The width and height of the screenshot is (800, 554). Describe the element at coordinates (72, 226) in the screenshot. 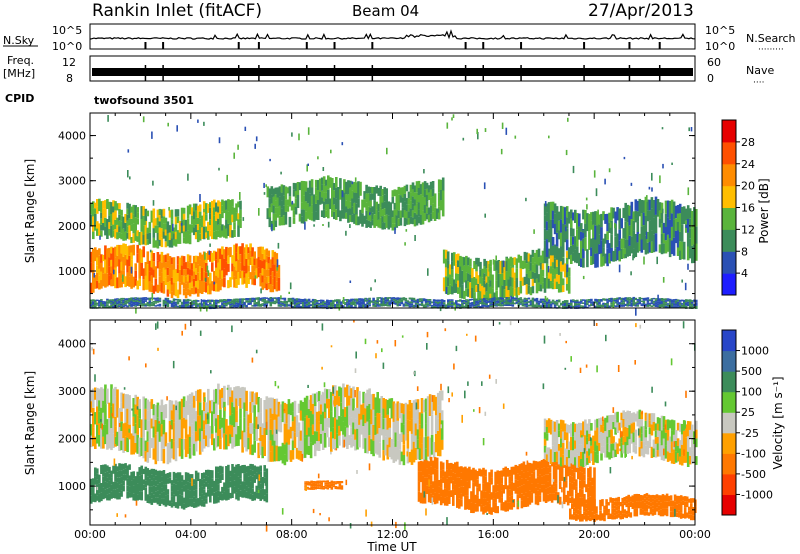

I see `y-tick-label: 2000` at that location.